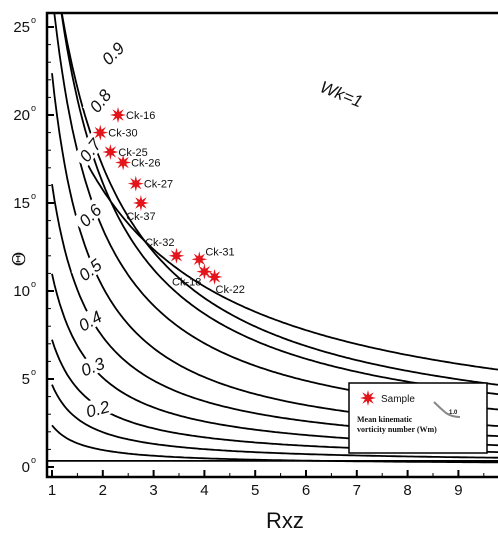  Describe the element at coordinates (122, 134) in the screenshot. I see `sample-label: Ck-30` at that location.